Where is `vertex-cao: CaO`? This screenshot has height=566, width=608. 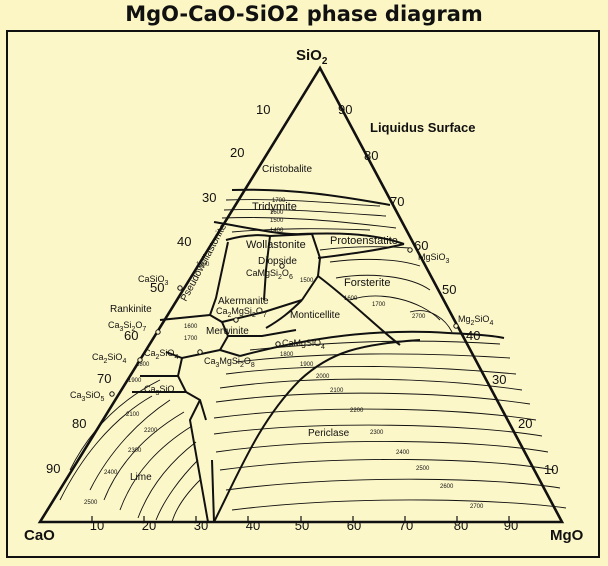
vertex-cao: CaO is located at coordinates (39, 535).